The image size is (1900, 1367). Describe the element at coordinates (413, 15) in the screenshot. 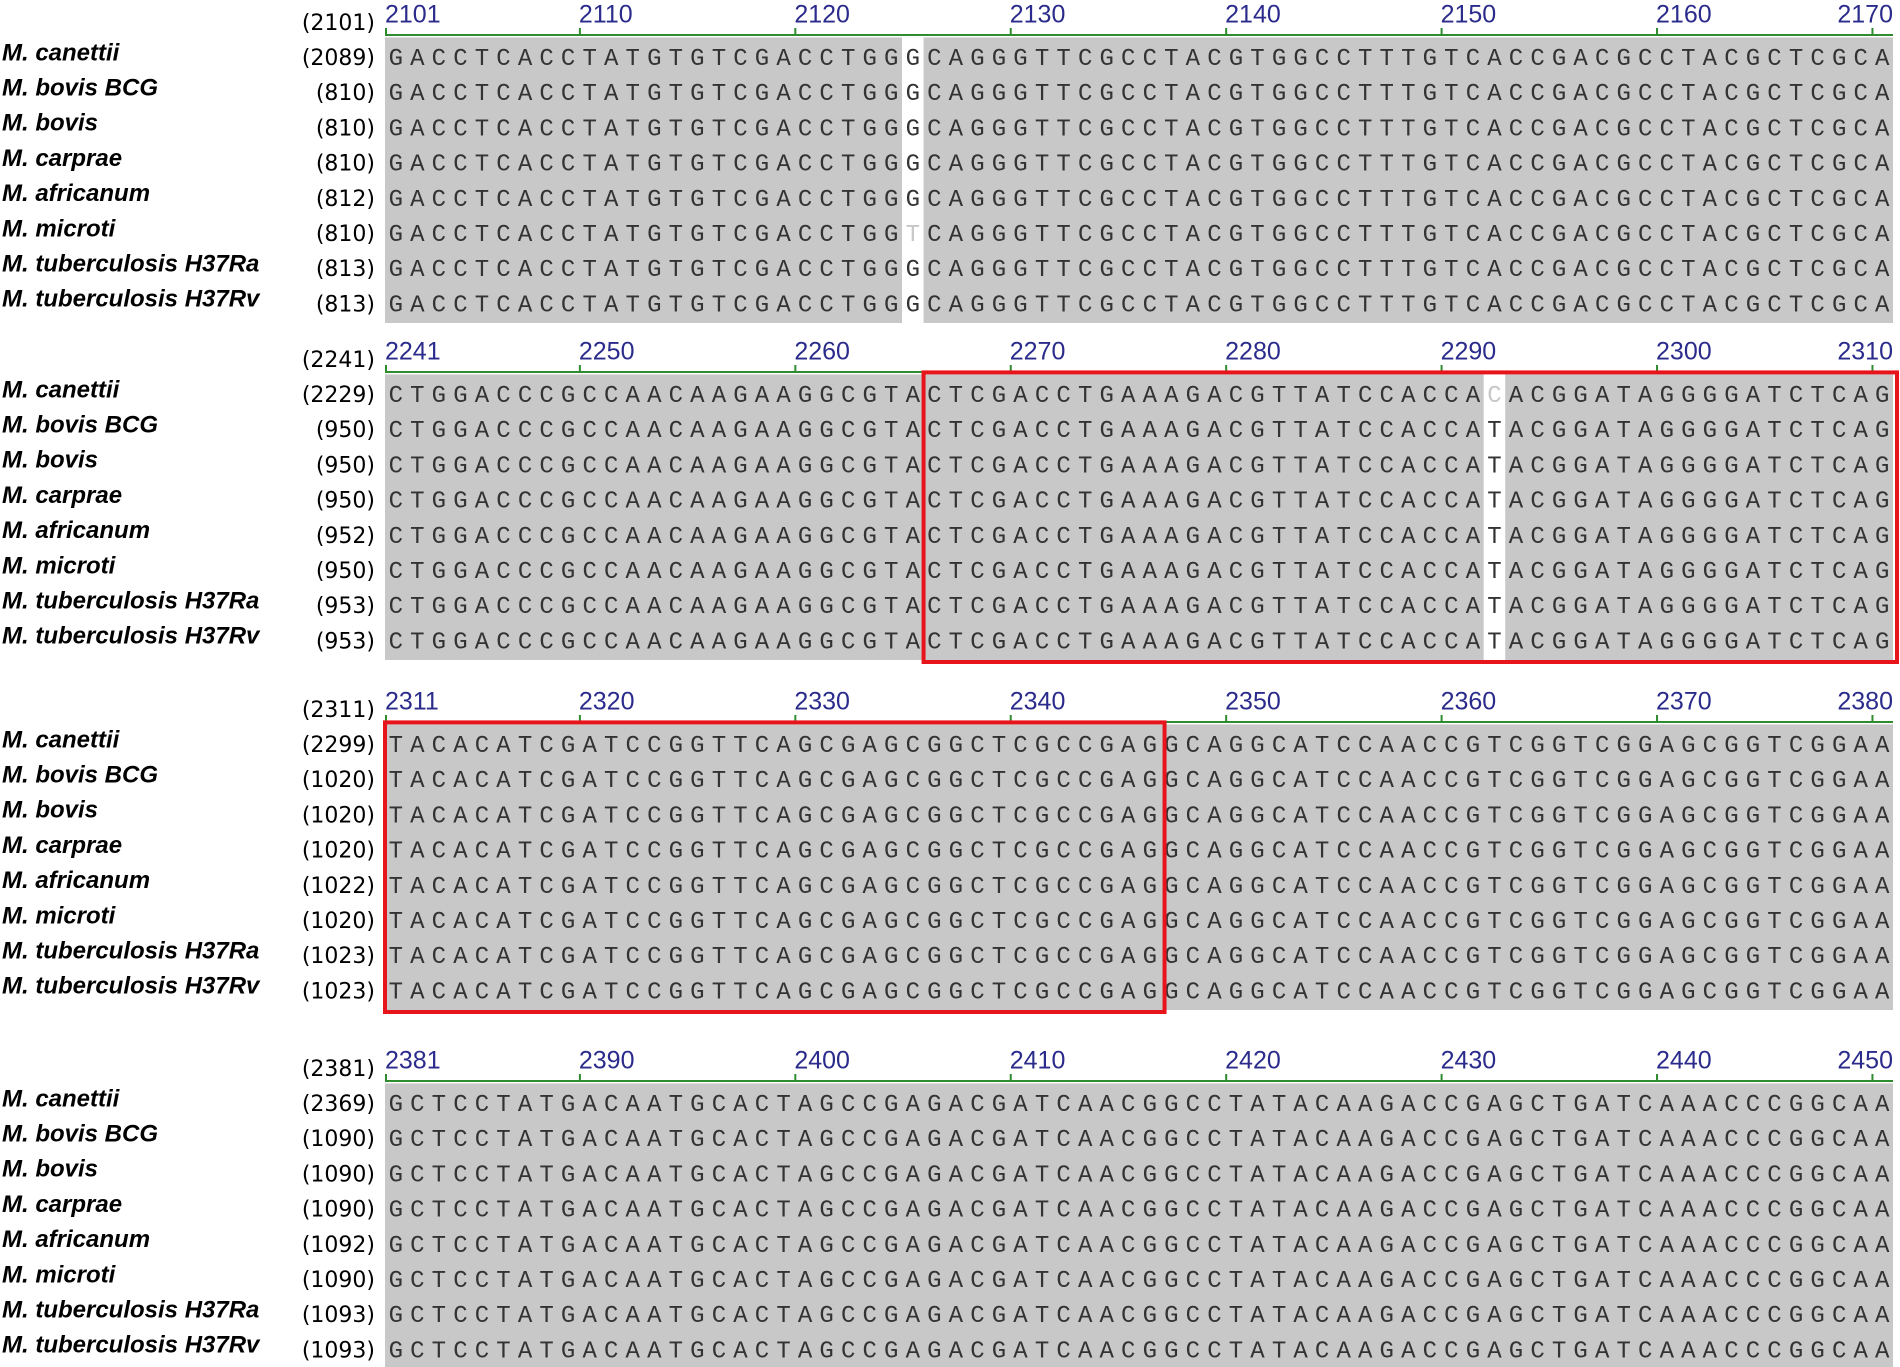

I see `ruler-label: 2101` at that location.